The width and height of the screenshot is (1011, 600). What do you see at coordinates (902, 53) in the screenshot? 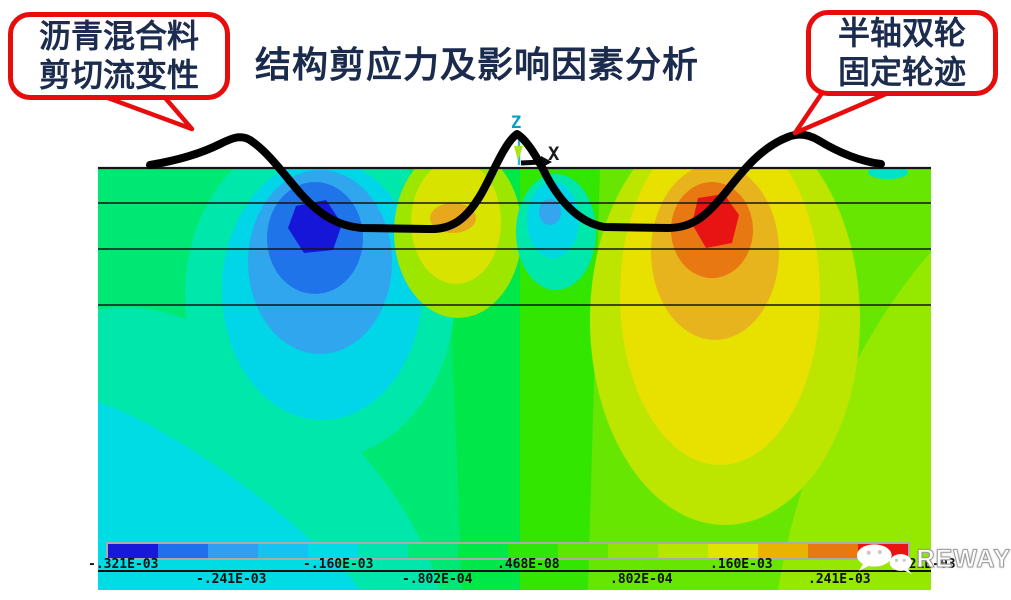
I see `callout-wheel-track: 半轴双轮 固定轮迹` at bounding box center [902, 53].